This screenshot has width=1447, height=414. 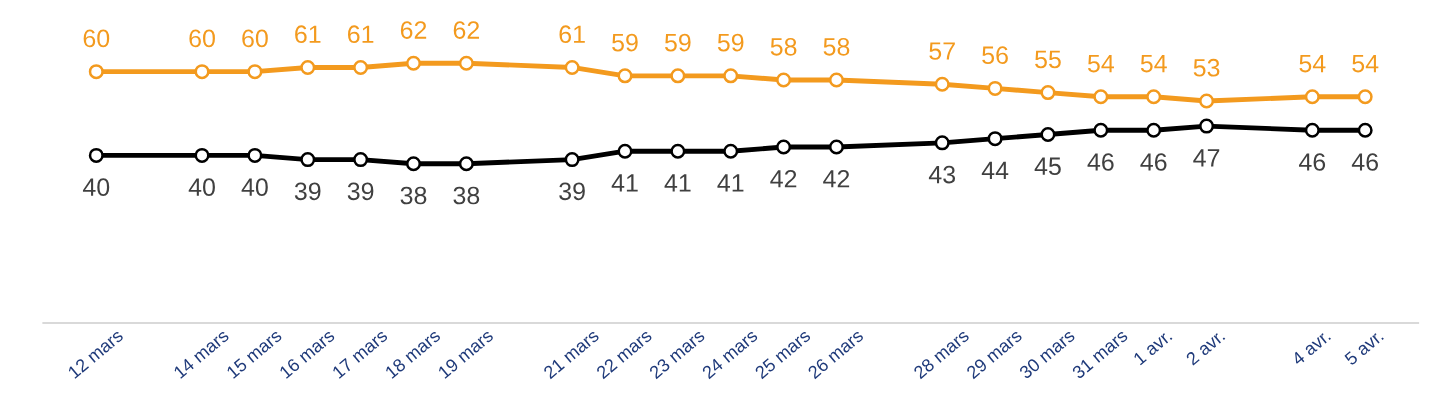 What do you see at coordinates (1205, 347) in the screenshot?
I see `x-tick-label: 2 avr.` at bounding box center [1205, 347].